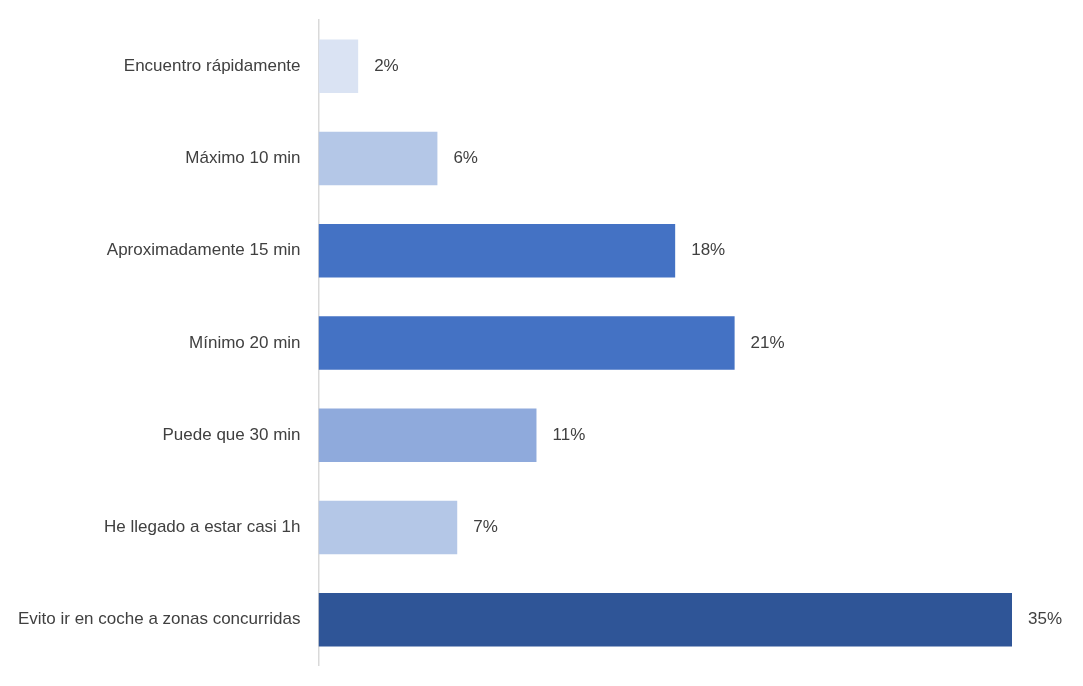  What do you see at coordinates (708, 250) in the screenshot?
I see `data-label: 18%` at bounding box center [708, 250].